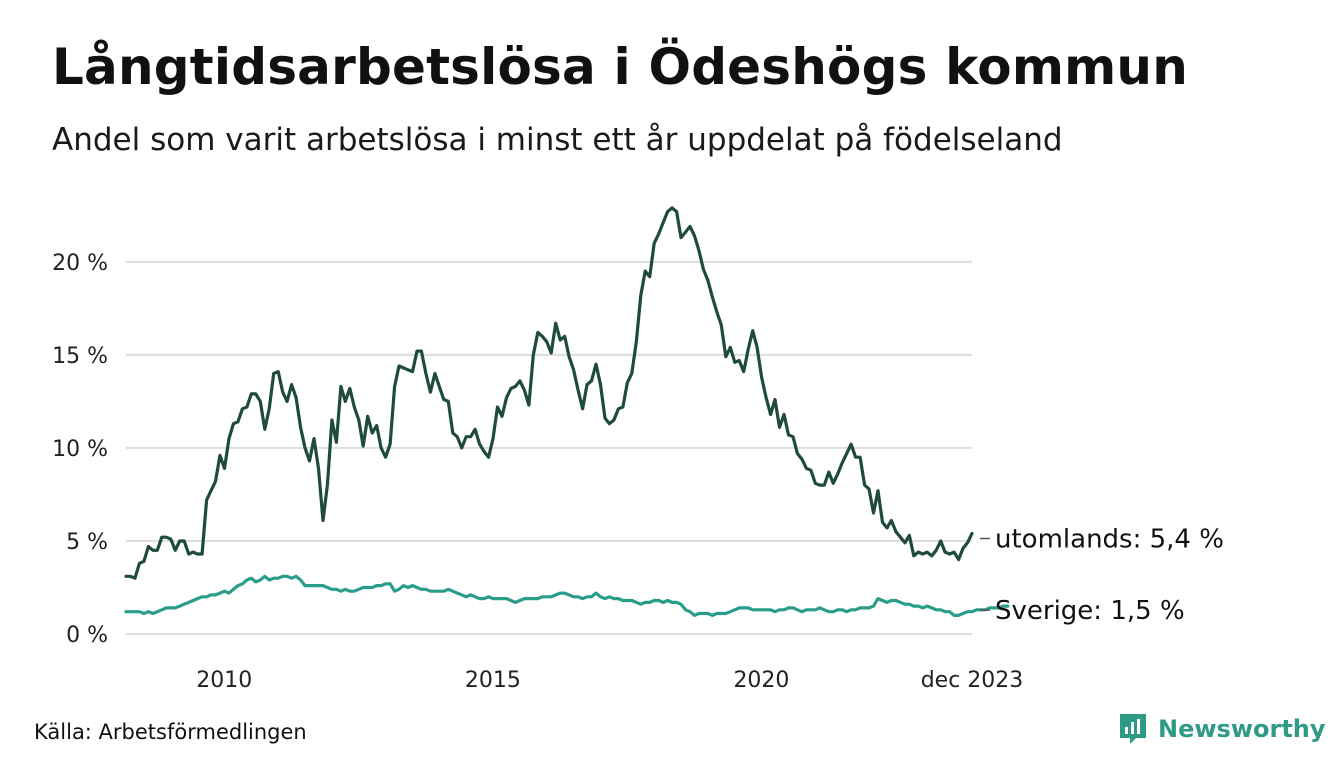  What do you see at coordinates (87, 542) in the screenshot?
I see `y-tick-label: 5 %` at bounding box center [87, 542].